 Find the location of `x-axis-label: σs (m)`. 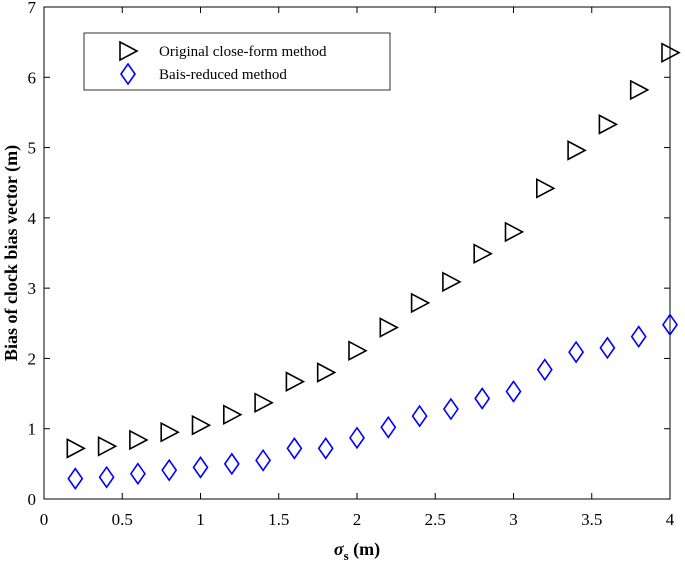

x-axis-label: σs (m) is located at coordinates (357, 551).